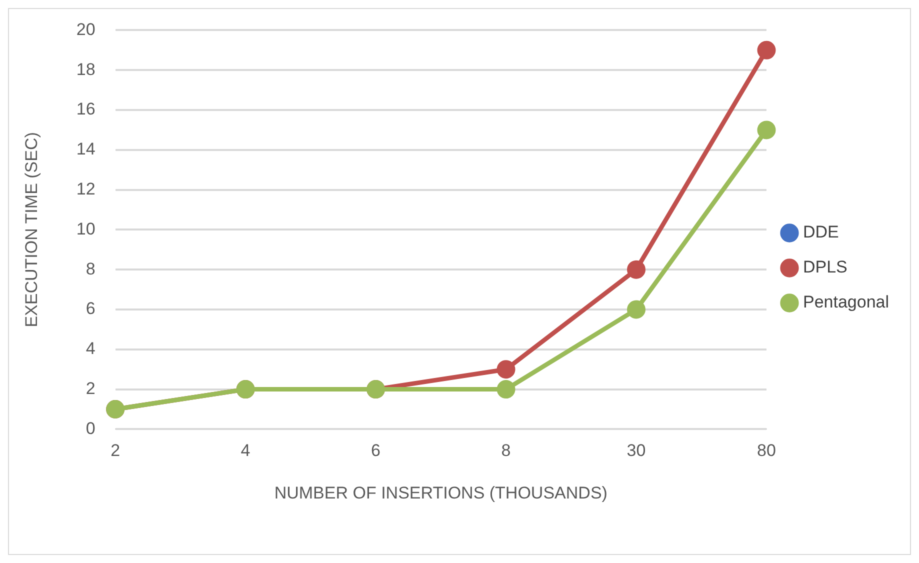  Describe the element at coordinates (245, 450) in the screenshot. I see `x-tick-label: 4` at that location.